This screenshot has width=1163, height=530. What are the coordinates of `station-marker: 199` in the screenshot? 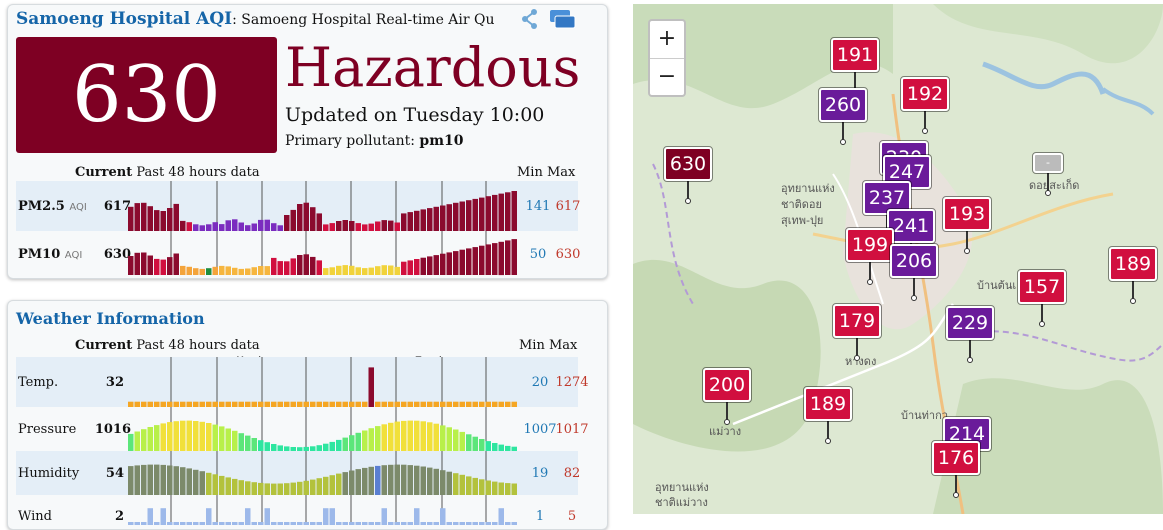 It's located at (870, 256).